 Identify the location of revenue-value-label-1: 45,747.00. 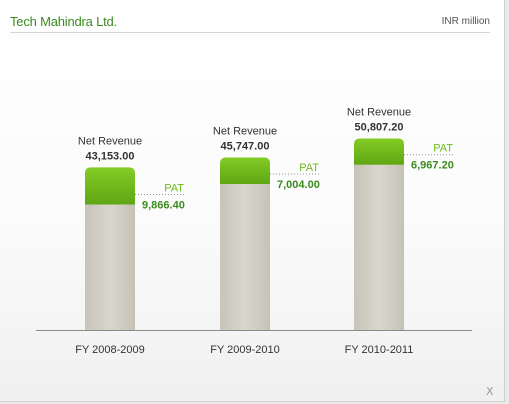
(245, 147).